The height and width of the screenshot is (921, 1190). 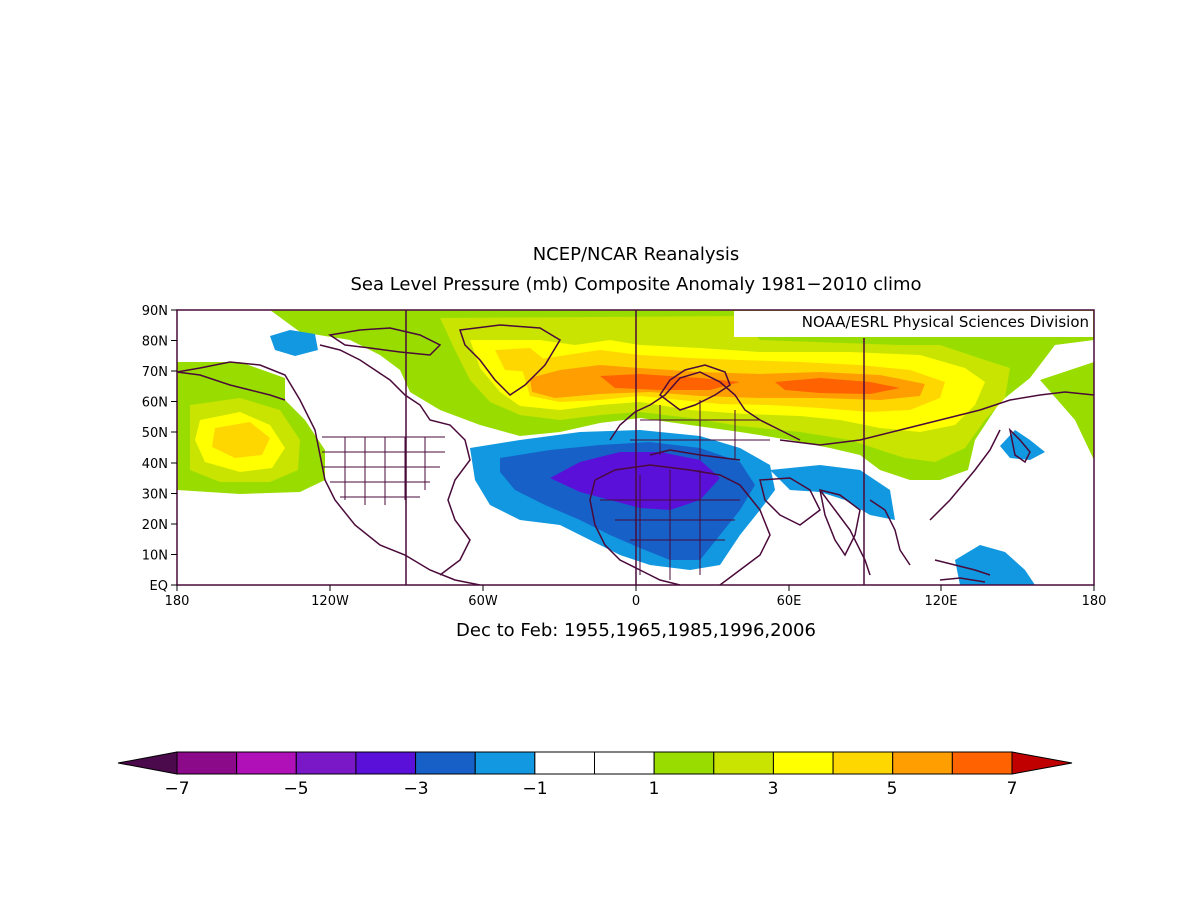 I want to click on coast-asia, so click(x=936, y=483).